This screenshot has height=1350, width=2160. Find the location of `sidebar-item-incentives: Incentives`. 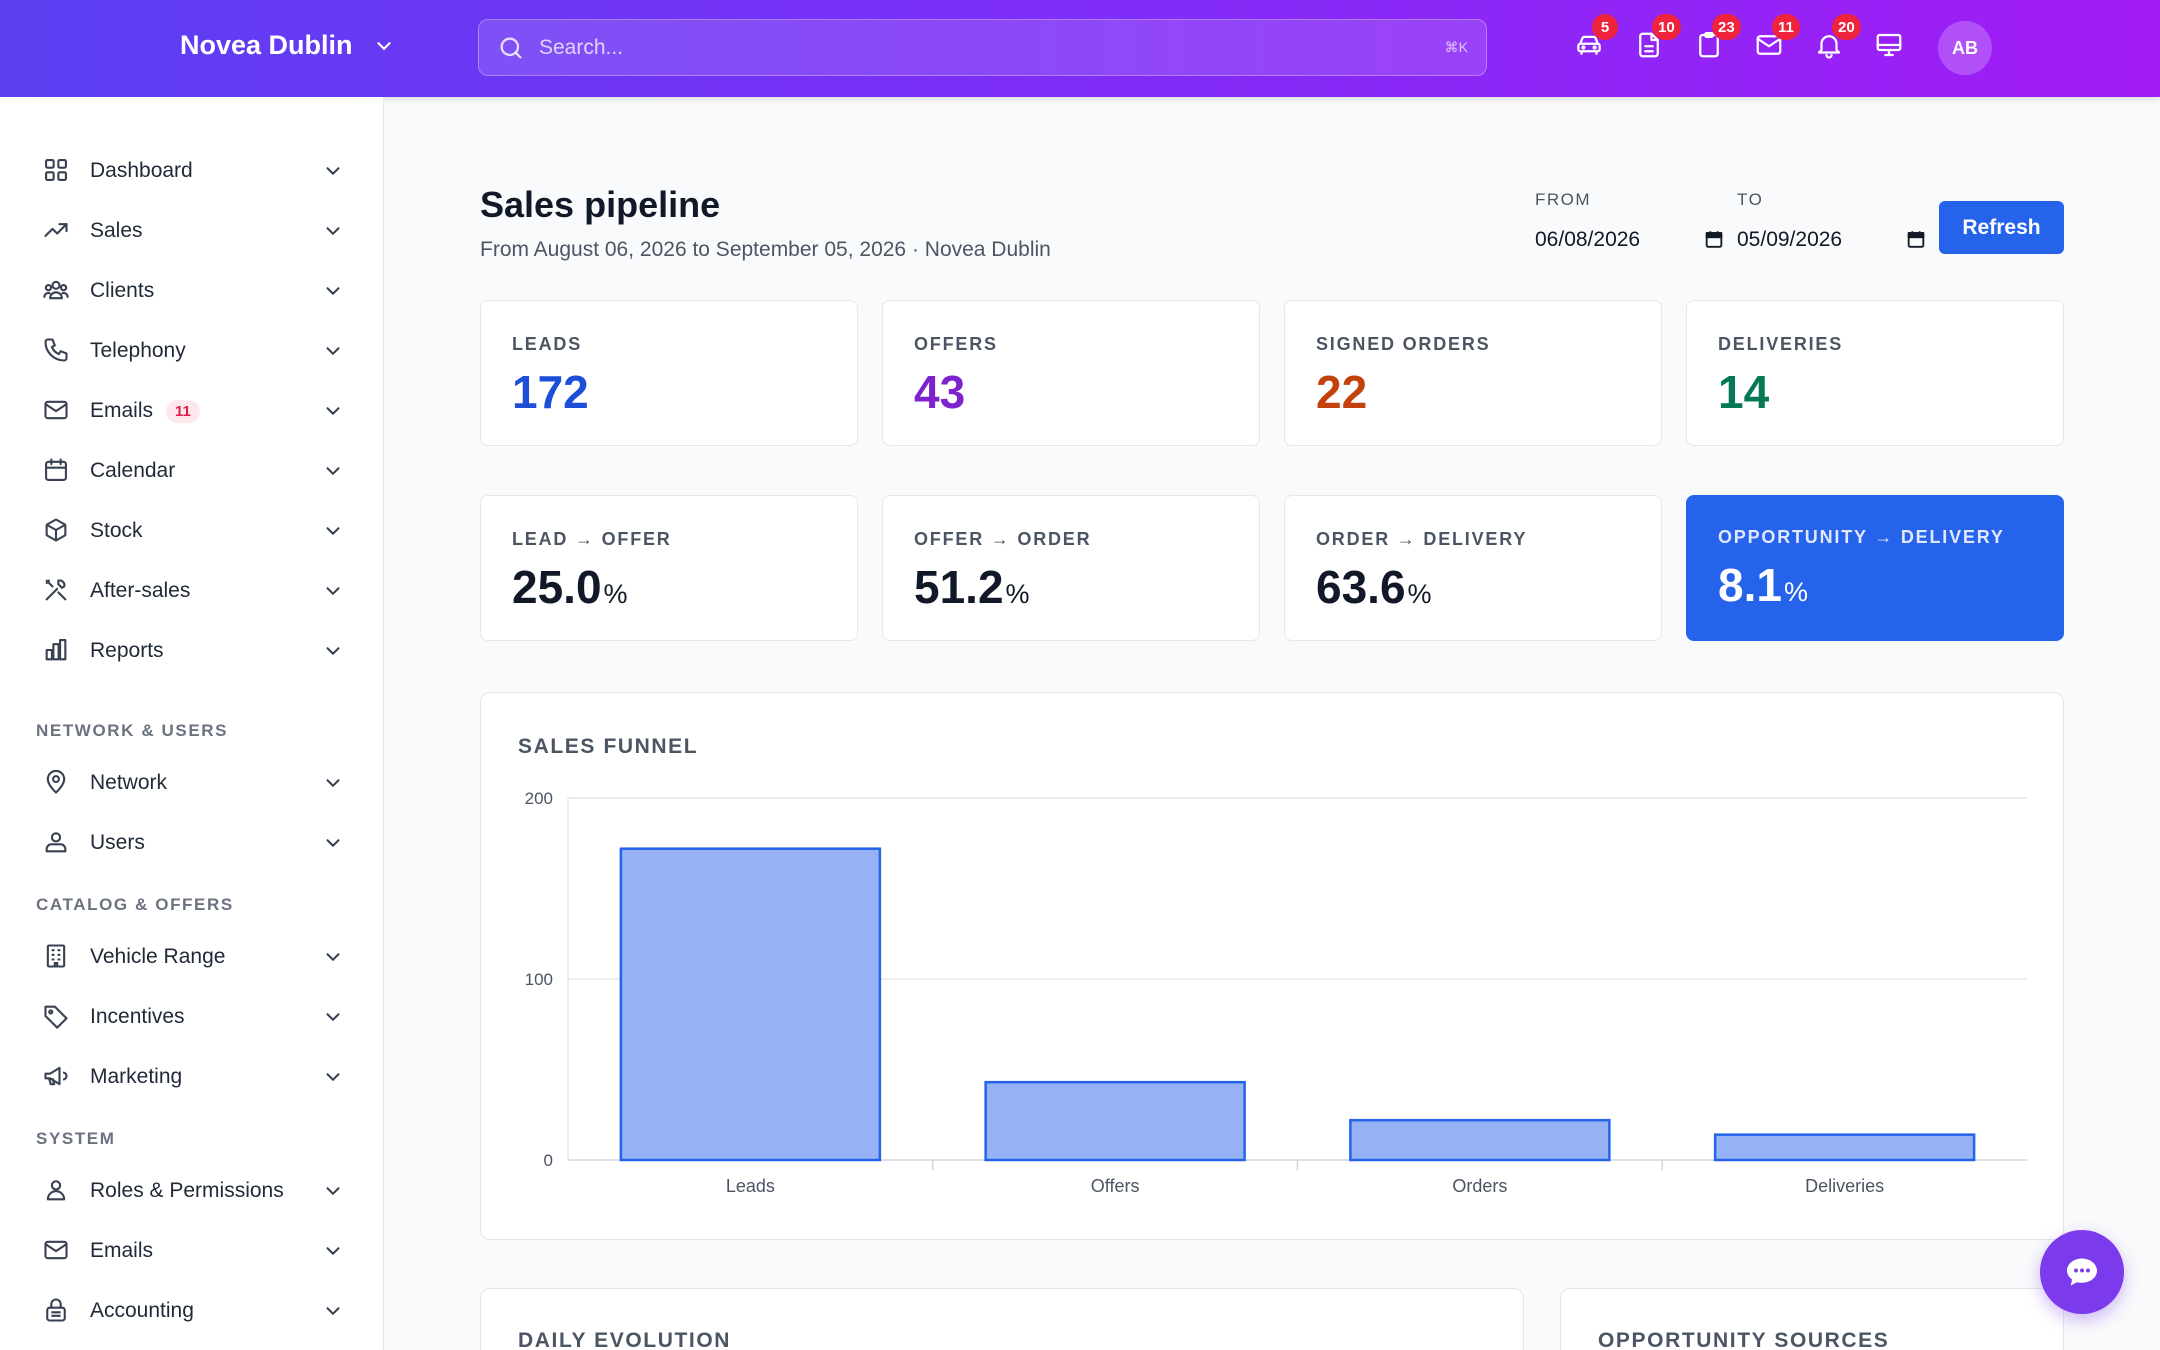

sidebar-item-incentives: Incentives is located at coordinates (192, 1017).